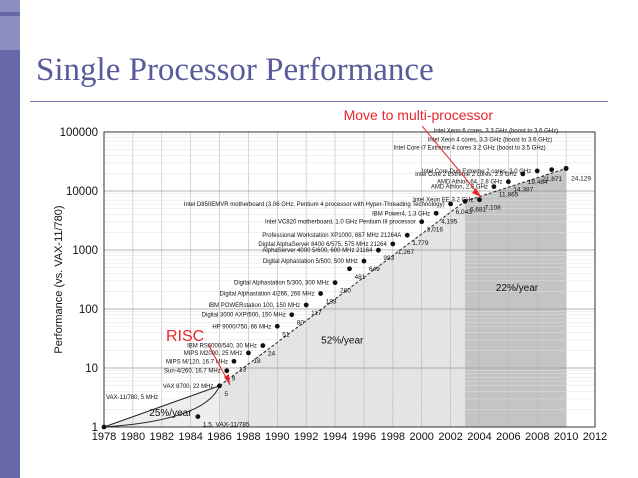  Describe the element at coordinates (523, 190) in the screenshot. I see `data-value-label: 14,387` at that location.